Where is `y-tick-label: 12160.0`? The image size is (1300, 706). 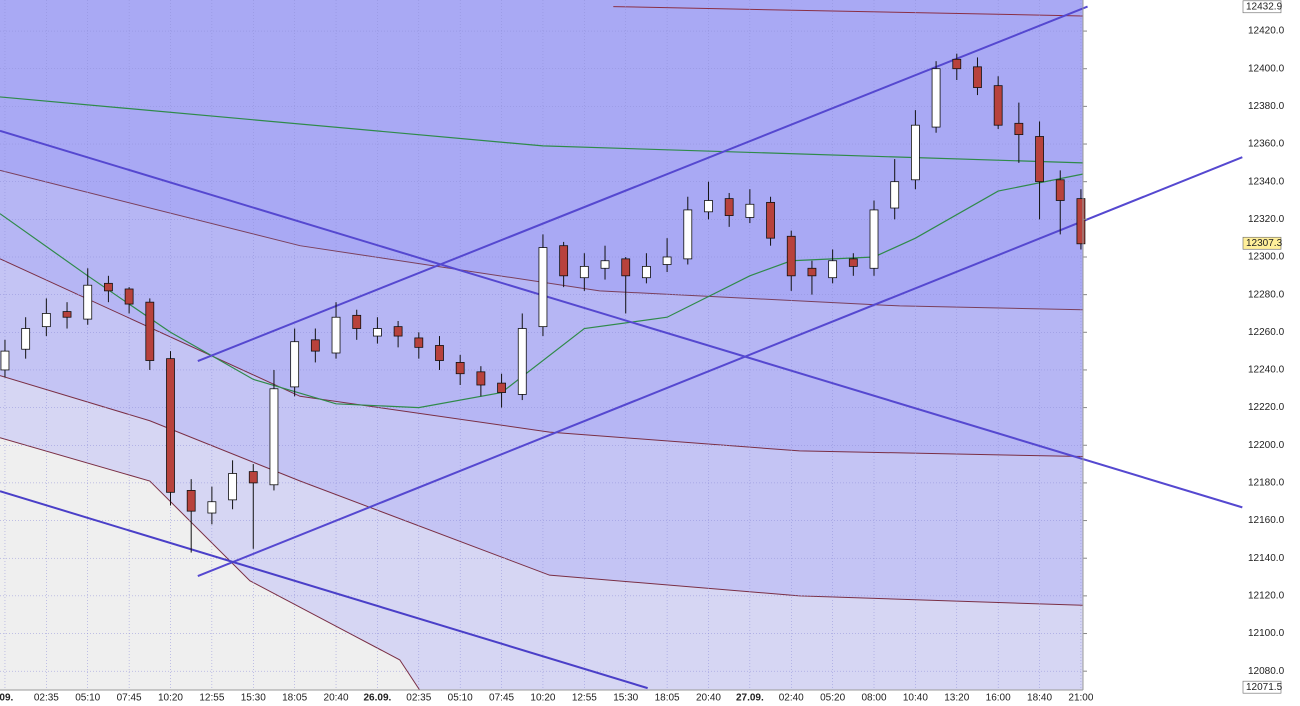 y-tick-label: 12160.0 is located at coordinates (1266, 520).